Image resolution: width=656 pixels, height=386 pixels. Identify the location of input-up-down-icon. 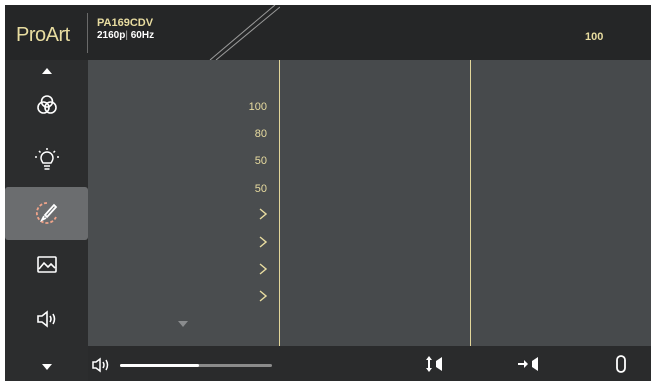
(435, 364).